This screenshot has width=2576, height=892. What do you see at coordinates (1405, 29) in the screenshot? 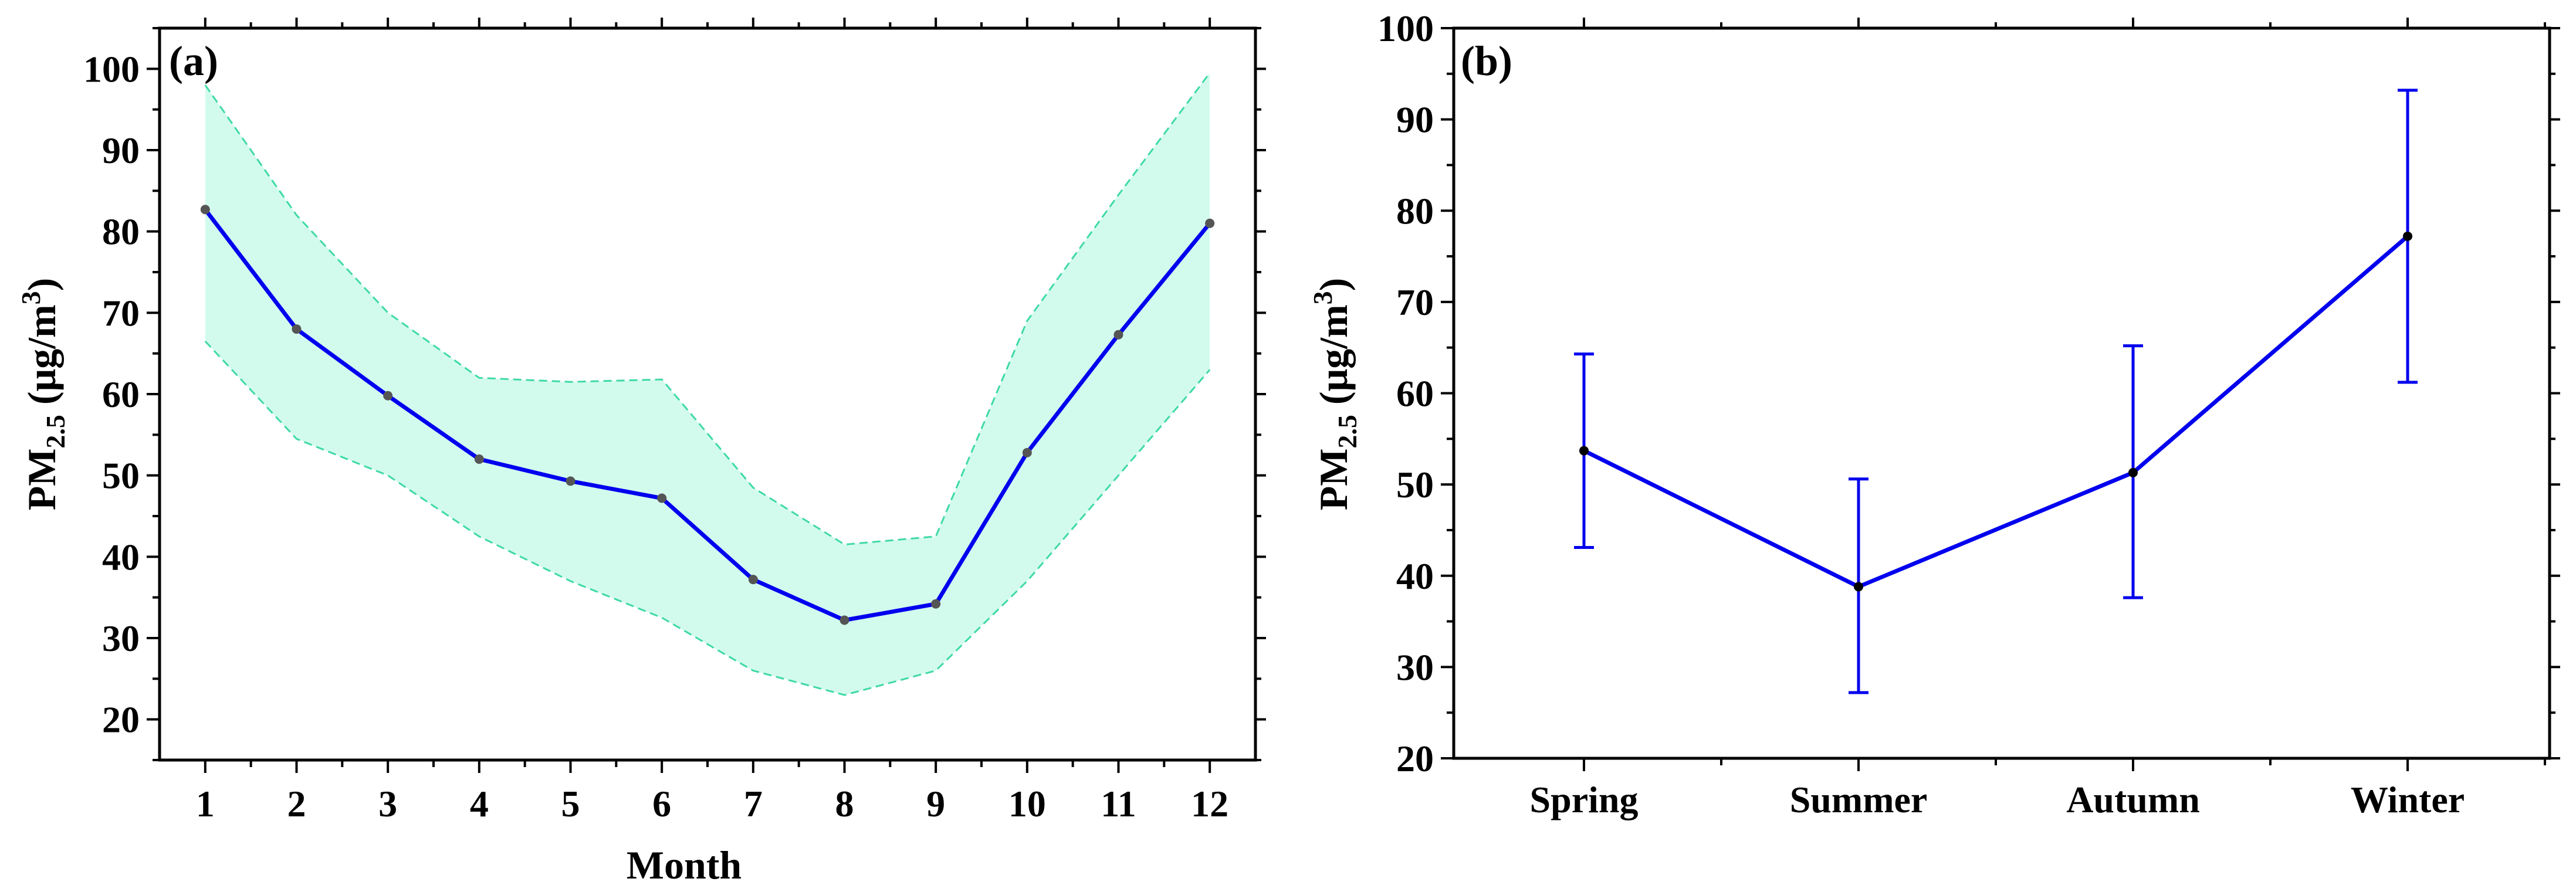
I see `b-y-tick-label: 100` at bounding box center [1405, 29].